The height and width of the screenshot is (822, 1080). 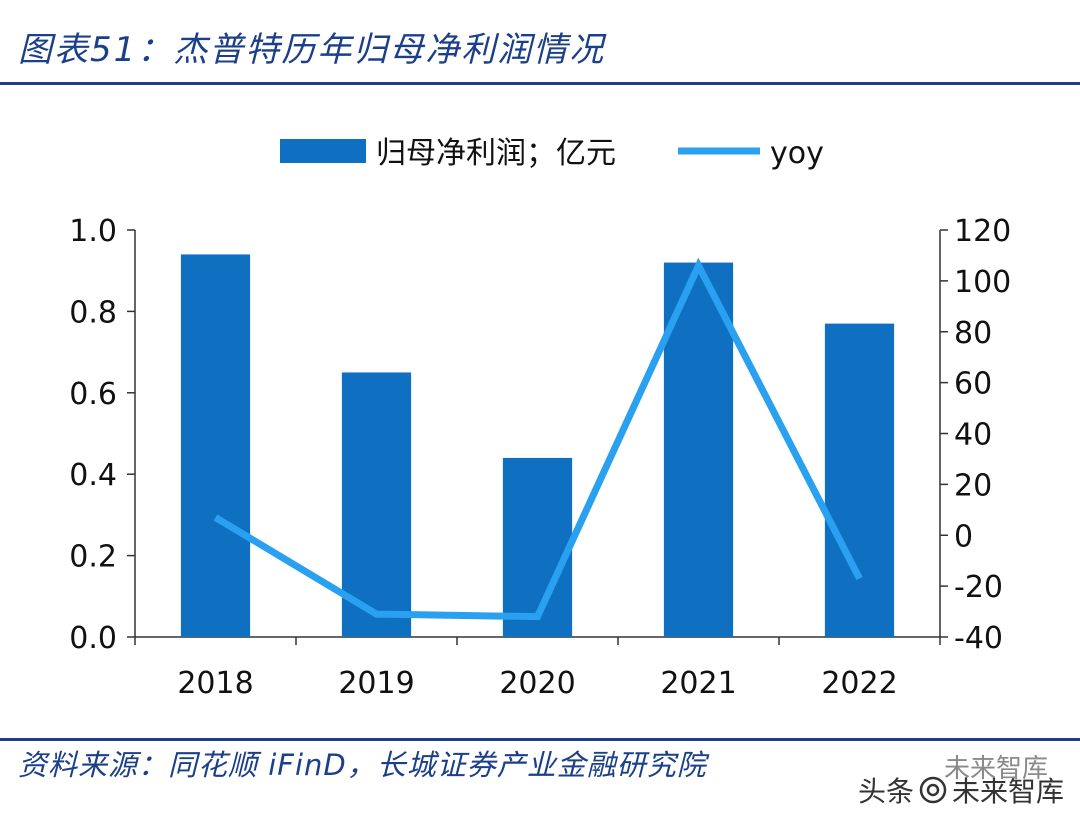 I want to click on source-note: 资料来源：同花顺 iFinD，长城证券产业金融研究院, so click(x=362, y=765).